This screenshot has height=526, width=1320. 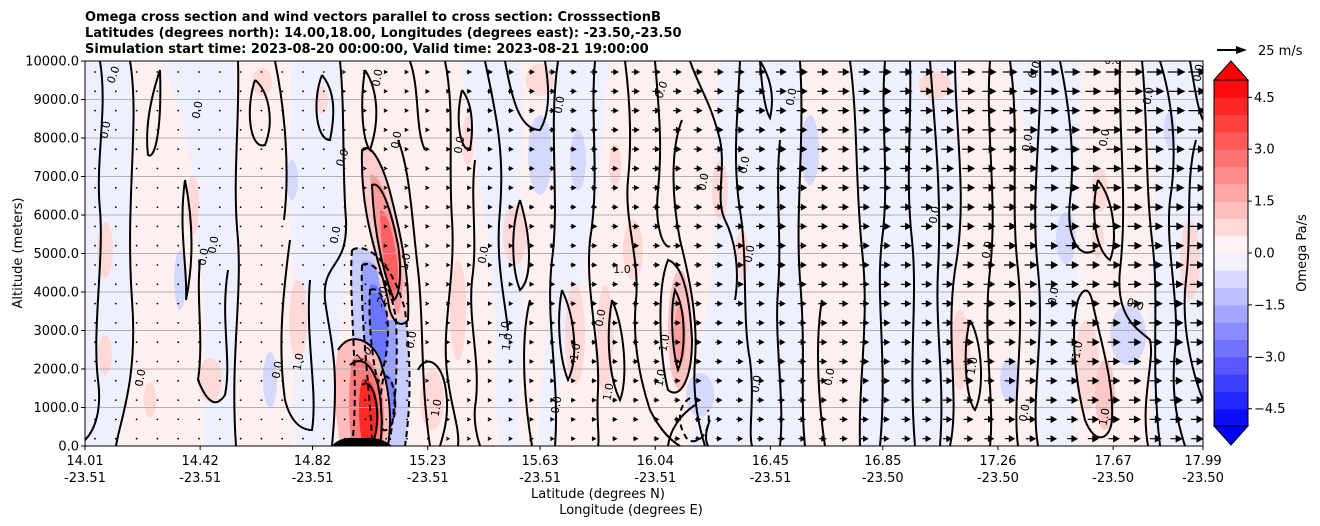 What do you see at coordinates (210, 380) in the screenshot?
I see `positive-blob` at bounding box center [210, 380].